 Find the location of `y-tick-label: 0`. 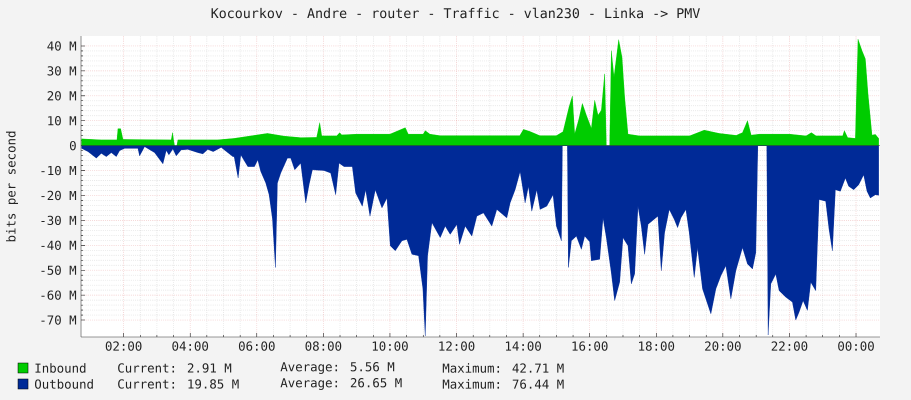

y-tick-label: 0 is located at coordinates (73, 145).